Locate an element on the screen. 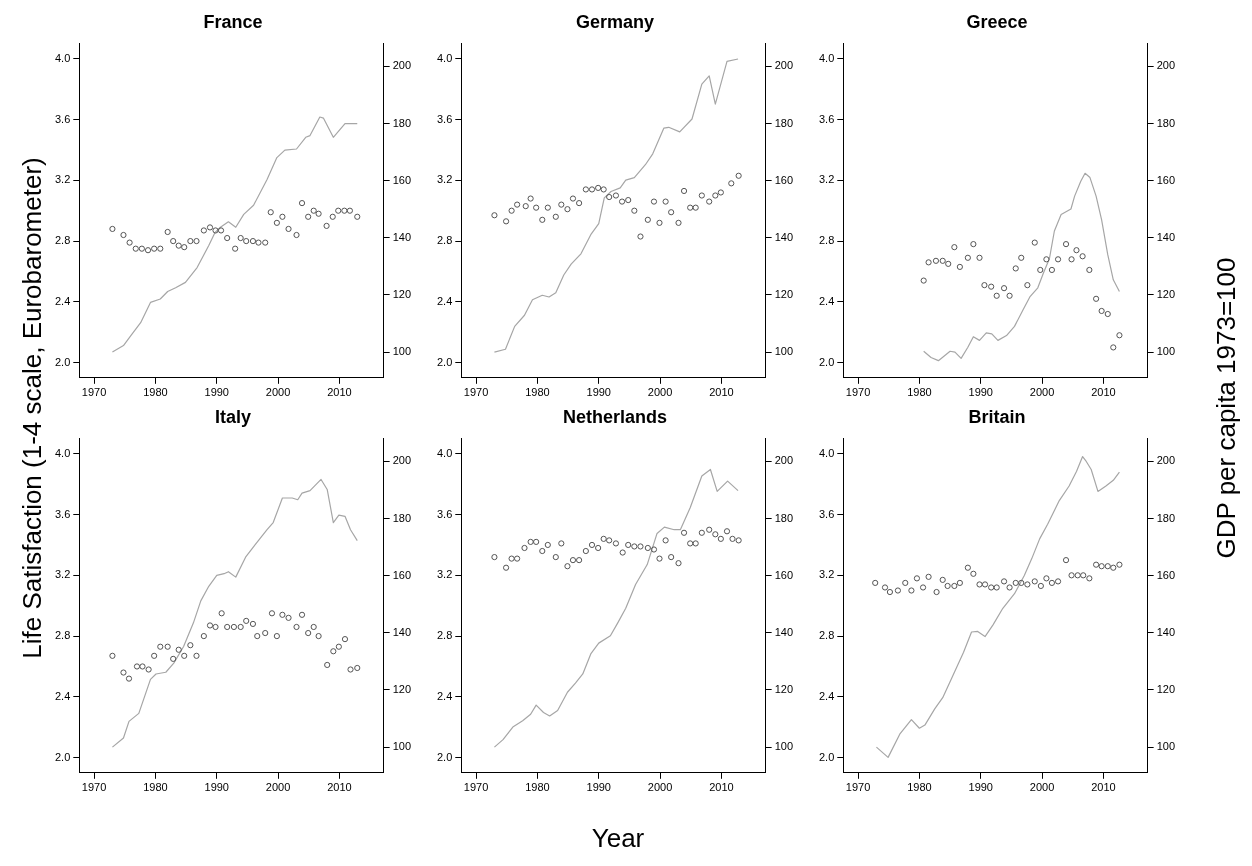  chart-title: France is located at coordinates (233, 21).